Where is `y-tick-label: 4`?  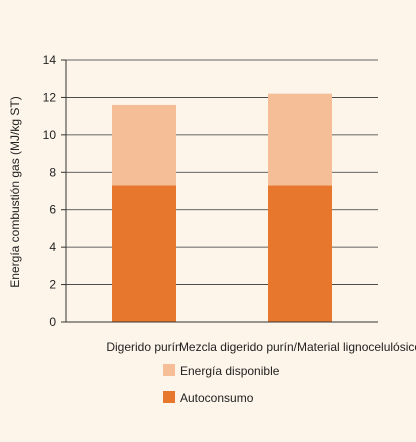
y-tick-label: 4 is located at coordinates (52, 247).